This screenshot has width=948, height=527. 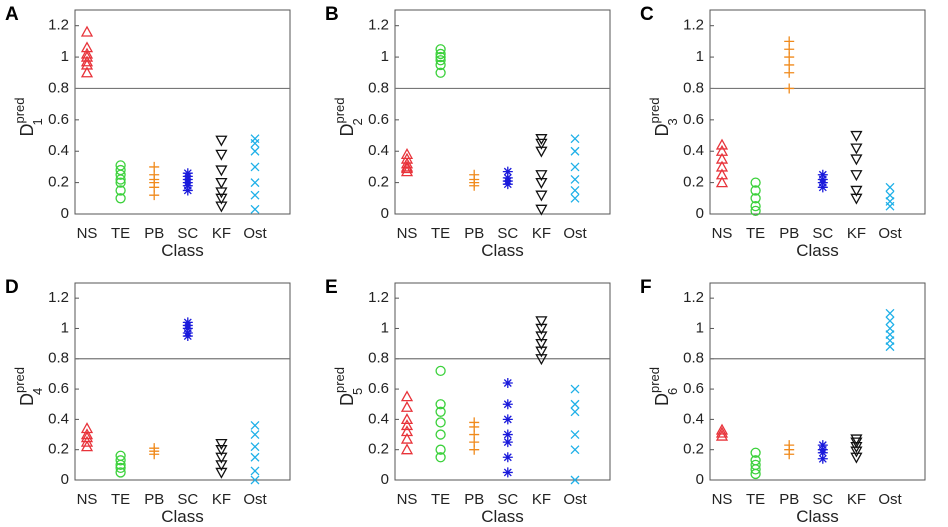 I want to click on y-label-sub: 2, so click(x=357, y=121).